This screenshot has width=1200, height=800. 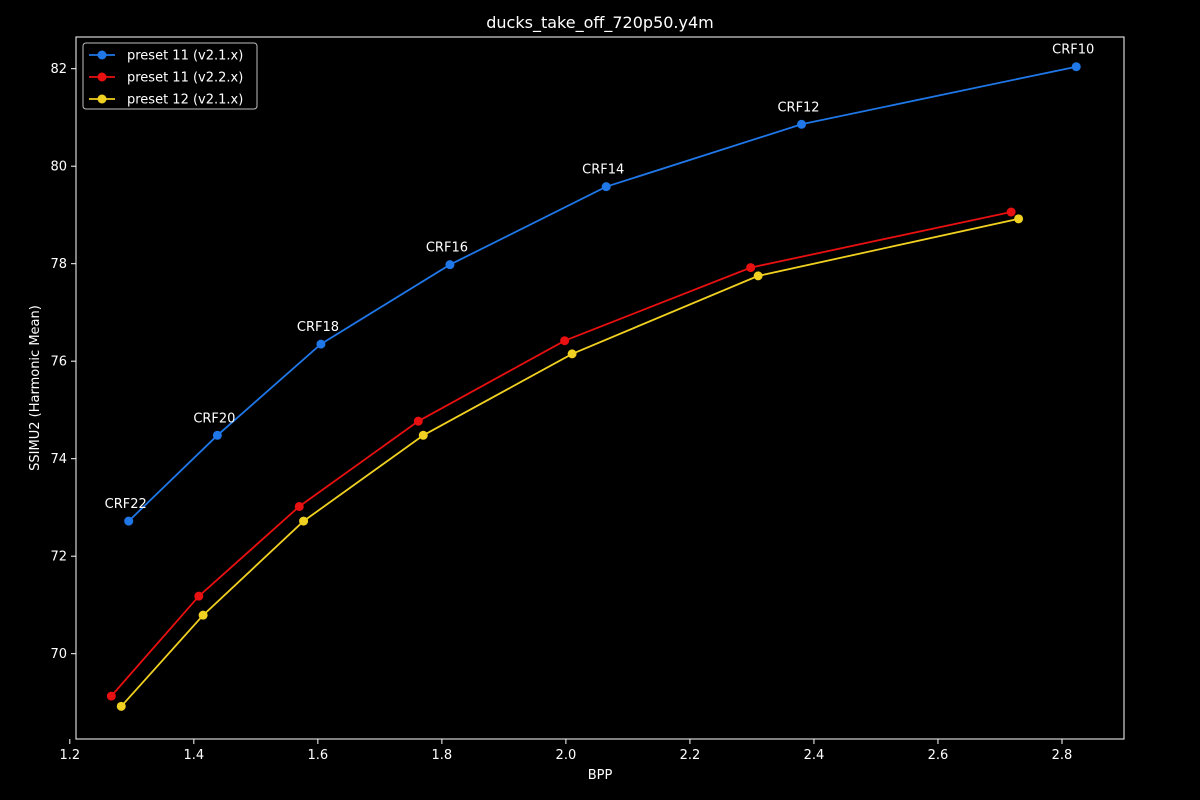 I want to click on x-tick-label: 1.6, so click(x=318, y=755).